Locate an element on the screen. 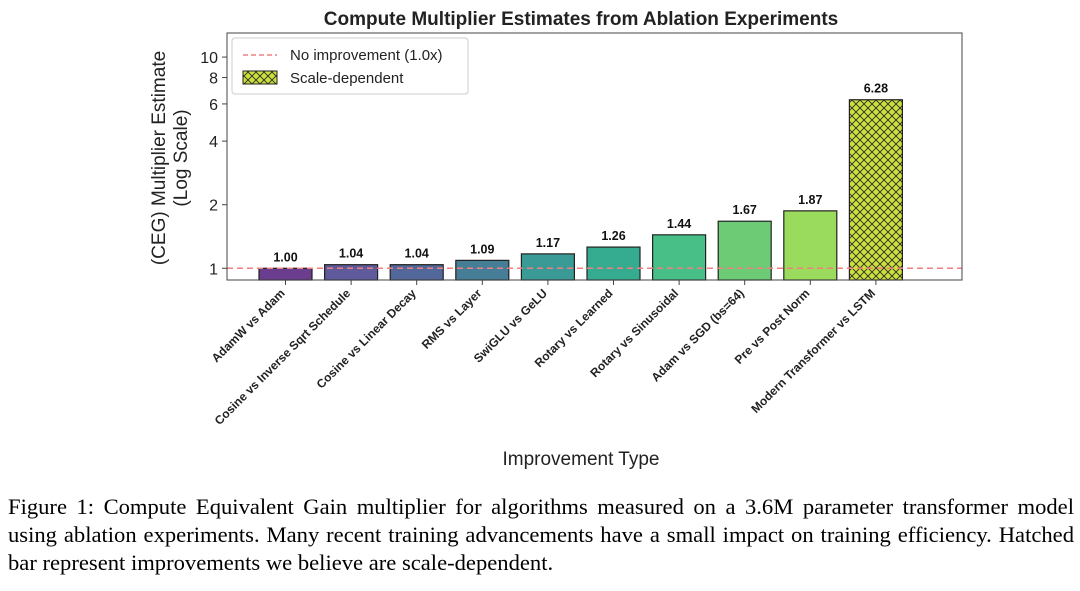 This screenshot has height=591, width=1080. x-axis-label: Improvement Type is located at coordinates (580, 459).